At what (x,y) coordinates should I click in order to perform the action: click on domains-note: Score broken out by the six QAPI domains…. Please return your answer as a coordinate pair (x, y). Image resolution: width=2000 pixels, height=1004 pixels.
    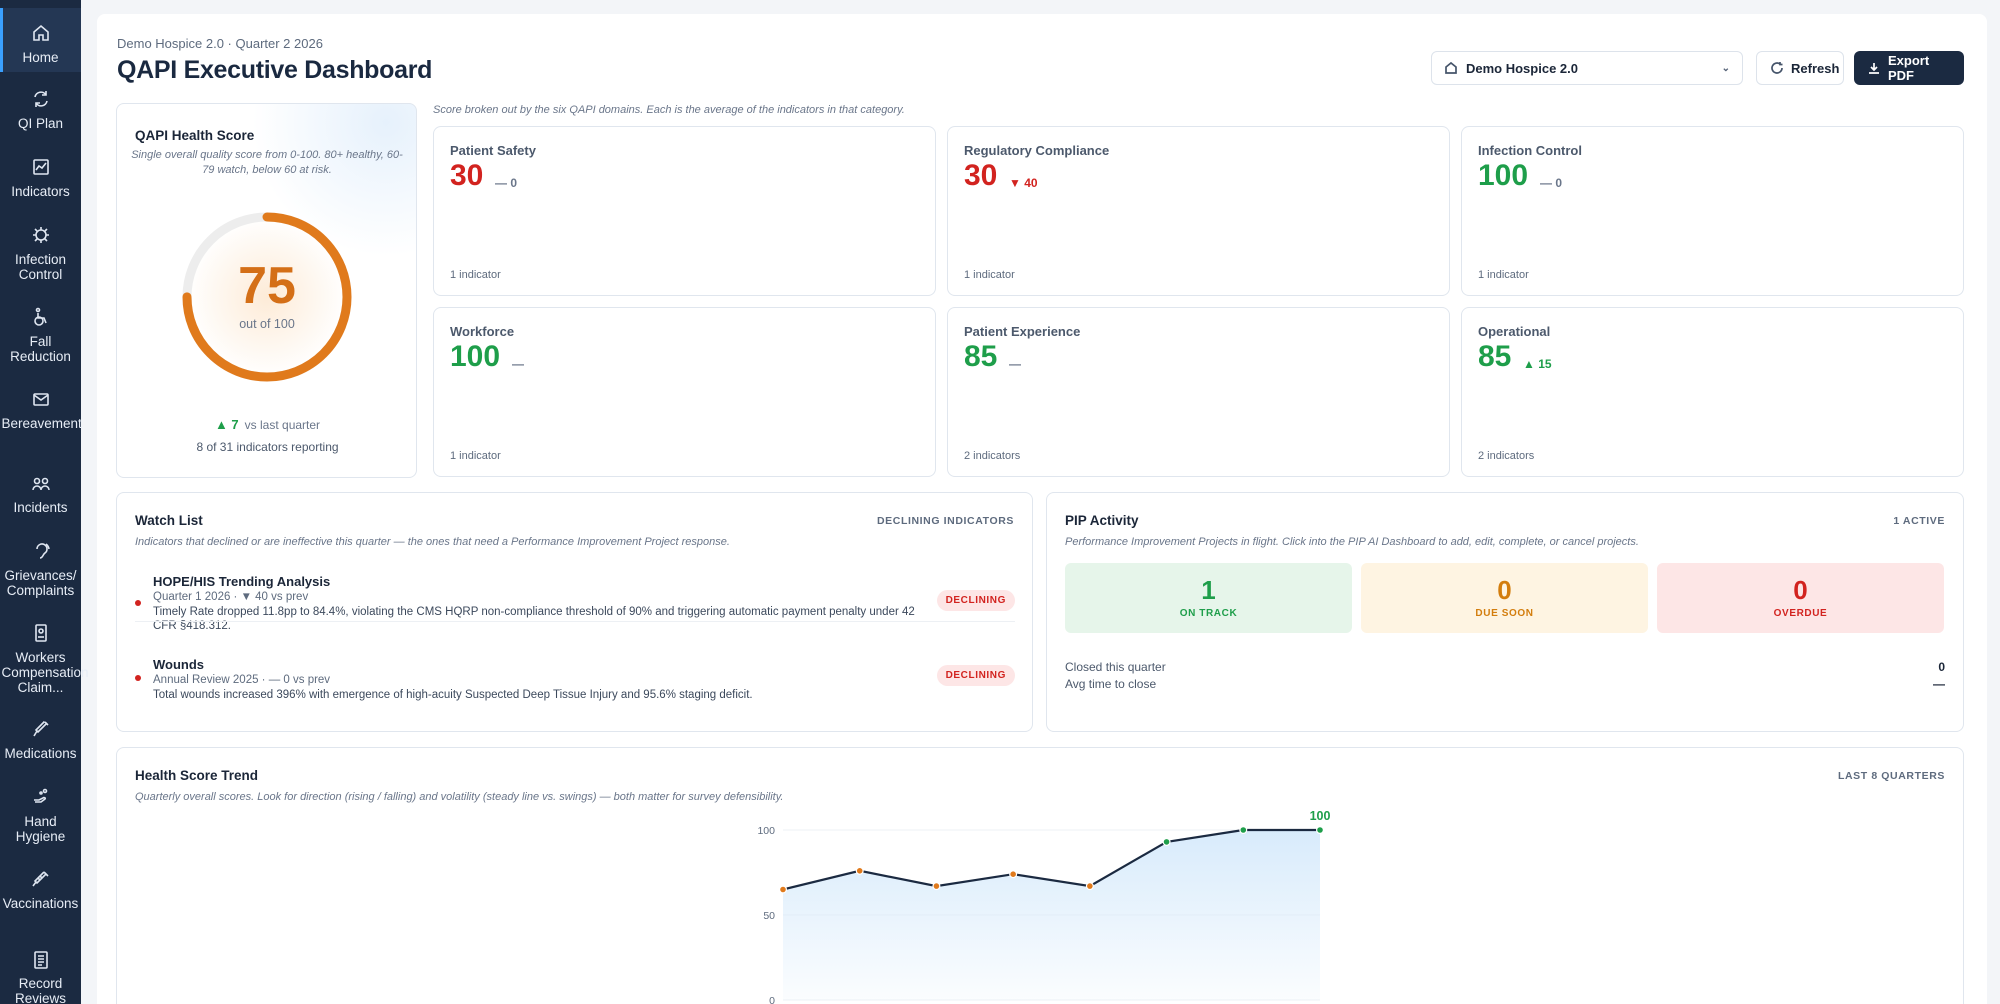
    Looking at the image, I should click on (669, 110).